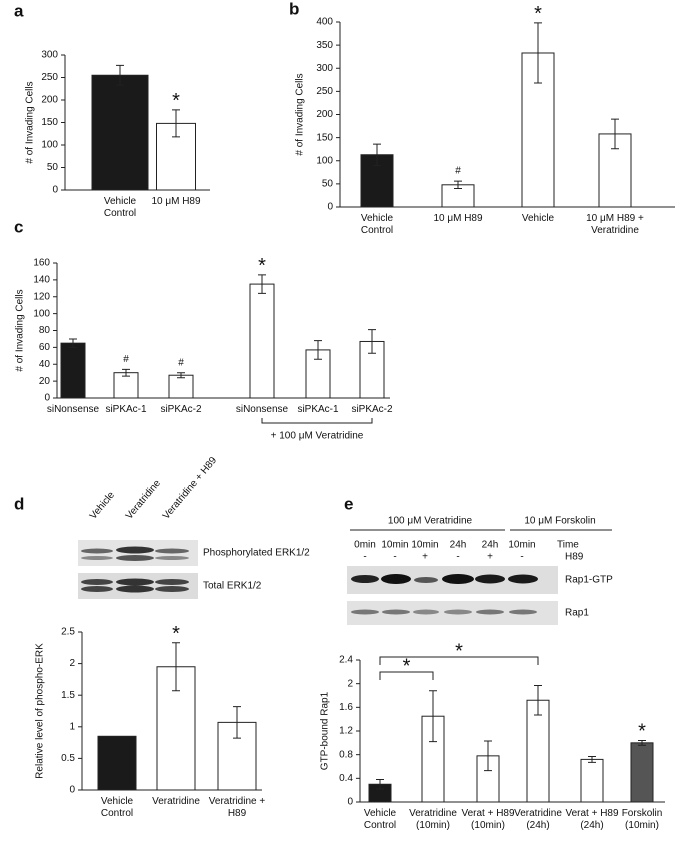  What do you see at coordinates (538, 218) in the screenshot?
I see `x-tick-label: Vehicle` at bounding box center [538, 218].